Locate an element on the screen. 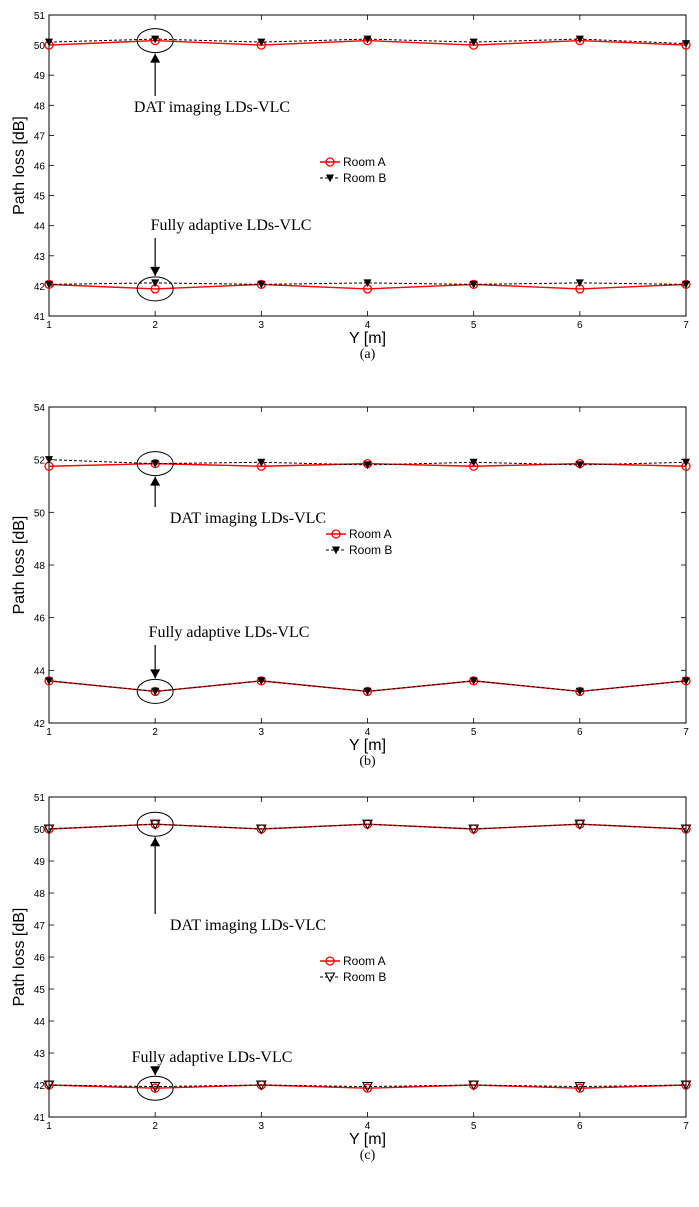 The height and width of the screenshot is (1207, 699). y-tick-label: 46 is located at coordinates (40, 619).